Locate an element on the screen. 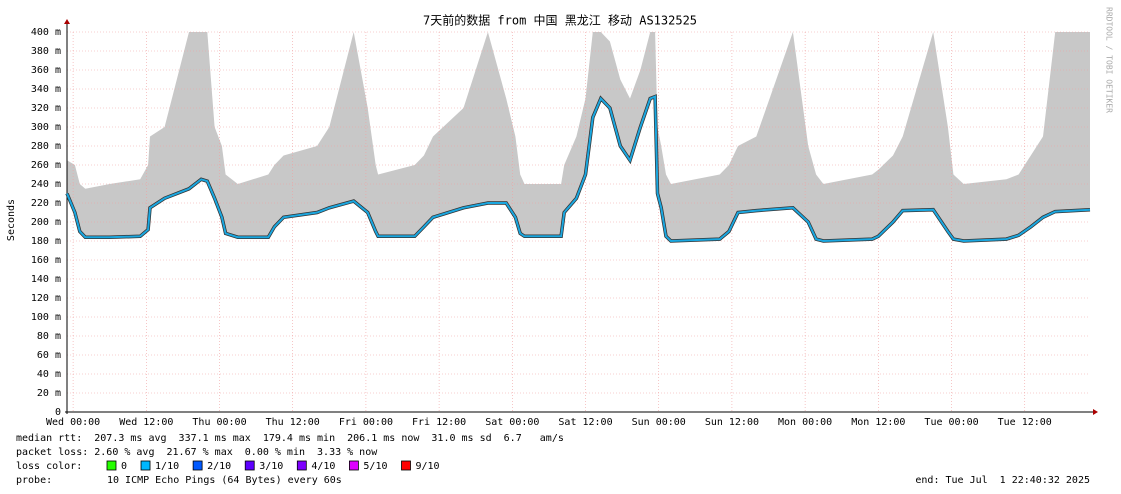  y-tick-label: 60 m is located at coordinates (49, 355).